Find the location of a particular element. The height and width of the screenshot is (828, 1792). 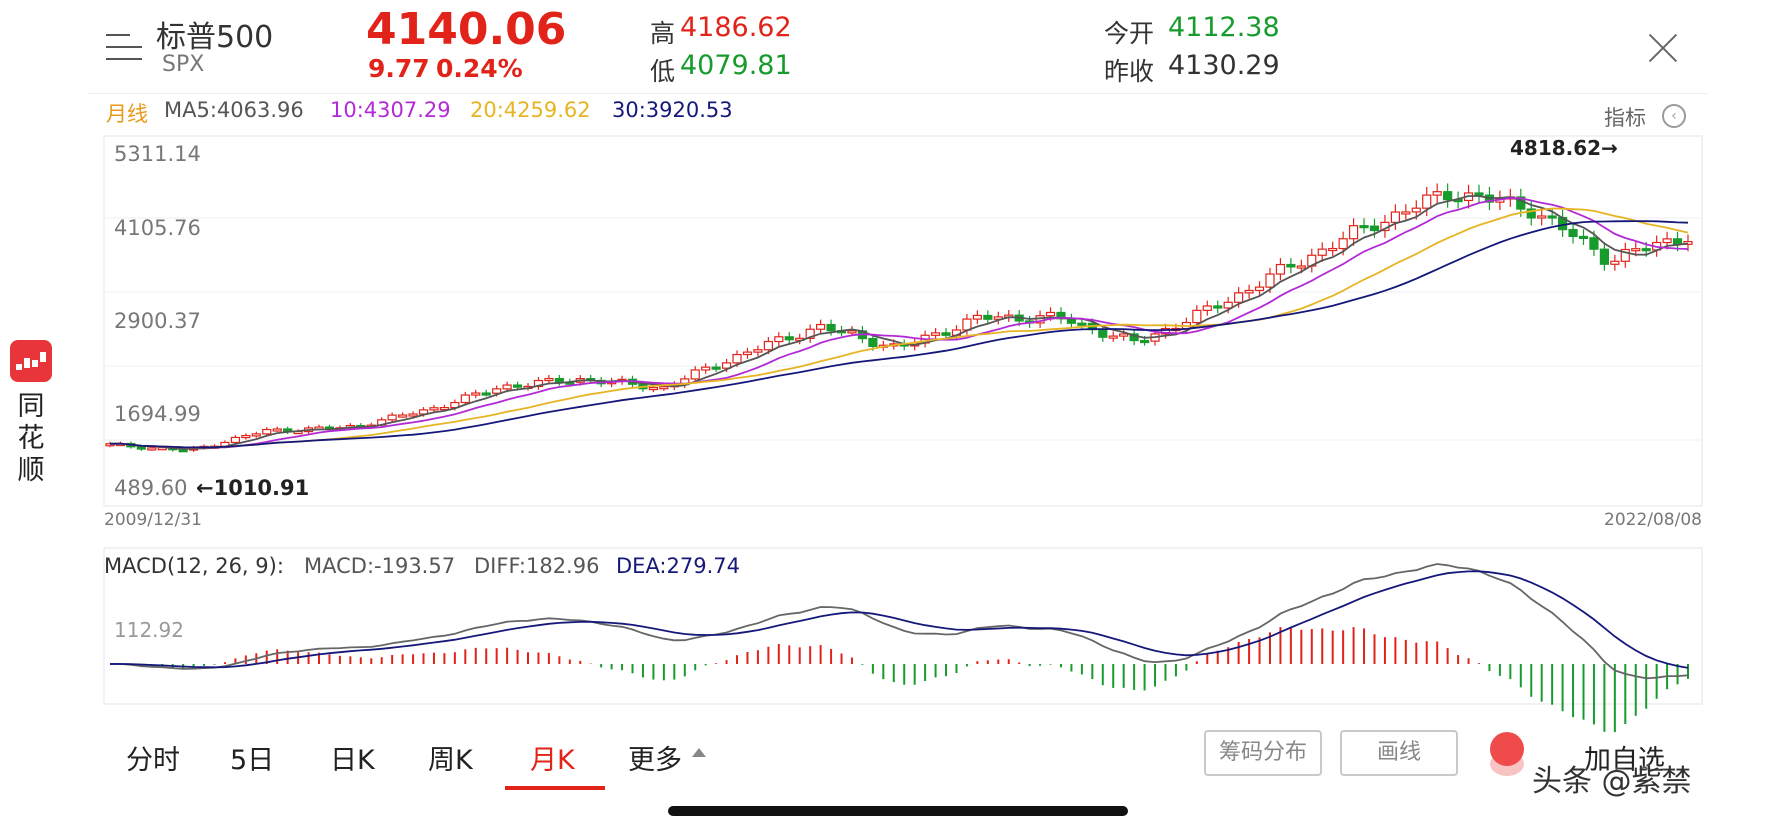

low-label: 低 is located at coordinates (663, 71).